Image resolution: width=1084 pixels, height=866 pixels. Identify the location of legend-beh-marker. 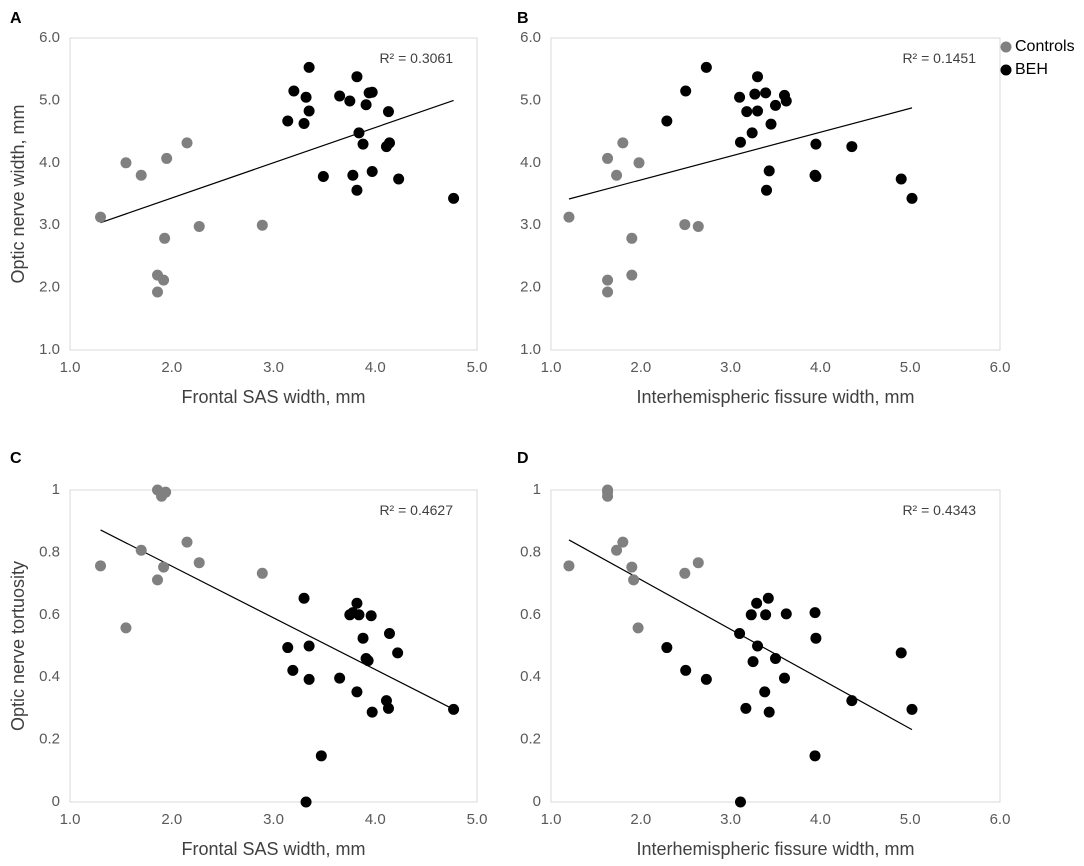
(1006, 70).